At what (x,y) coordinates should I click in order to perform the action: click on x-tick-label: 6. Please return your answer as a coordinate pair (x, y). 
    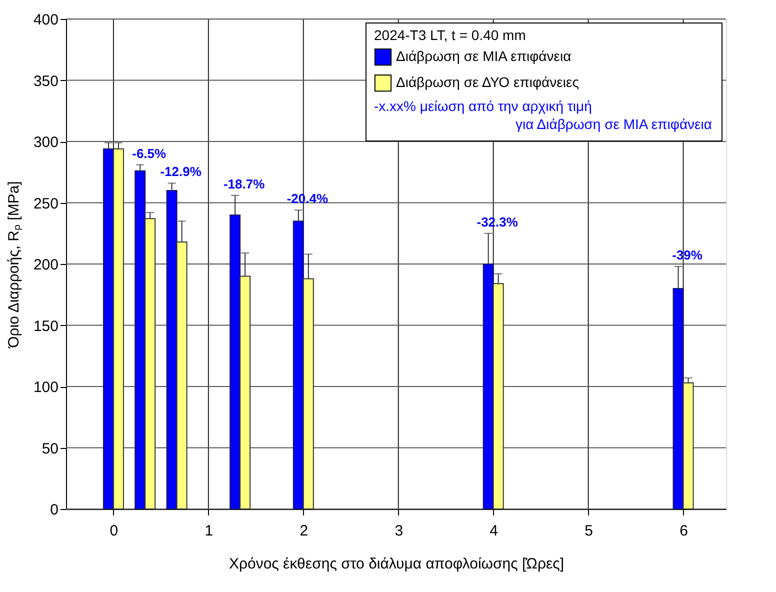
    Looking at the image, I should click on (684, 531).